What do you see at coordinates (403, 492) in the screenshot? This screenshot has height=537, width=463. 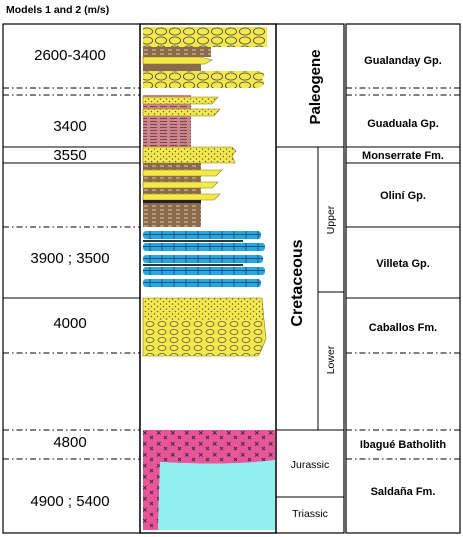 I see `formation-saldana: Saldaña Fm.` at bounding box center [403, 492].